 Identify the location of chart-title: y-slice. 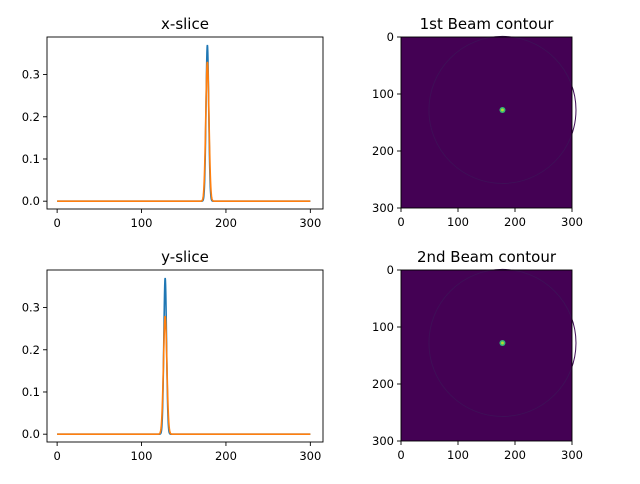
(185, 257).